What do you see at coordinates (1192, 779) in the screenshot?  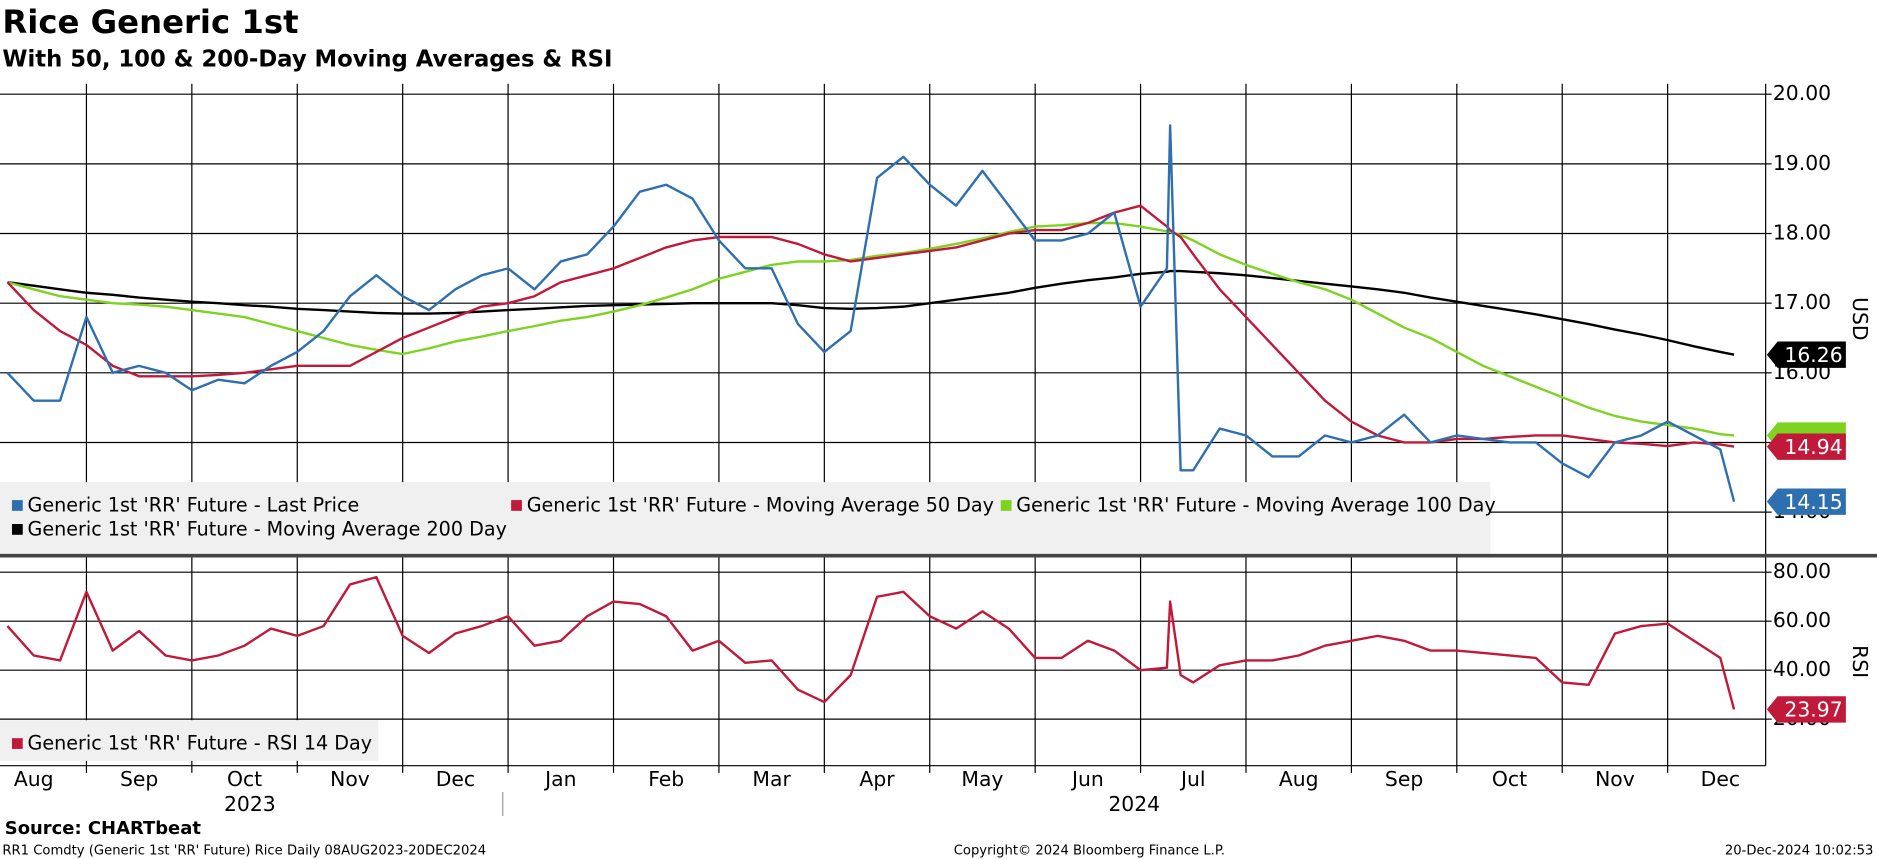 I see `x-tick-label: Jul` at bounding box center [1192, 779].